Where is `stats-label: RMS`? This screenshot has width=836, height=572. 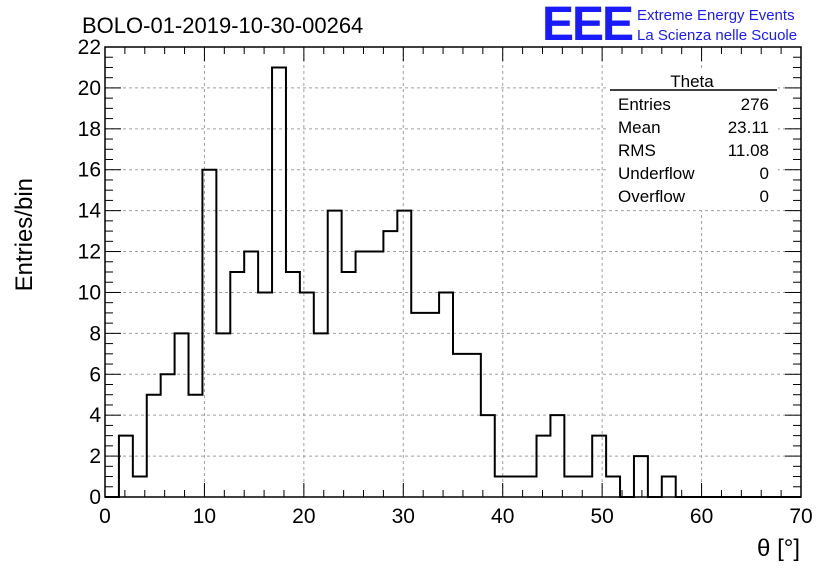 stats-label: RMS is located at coordinates (637, 150).